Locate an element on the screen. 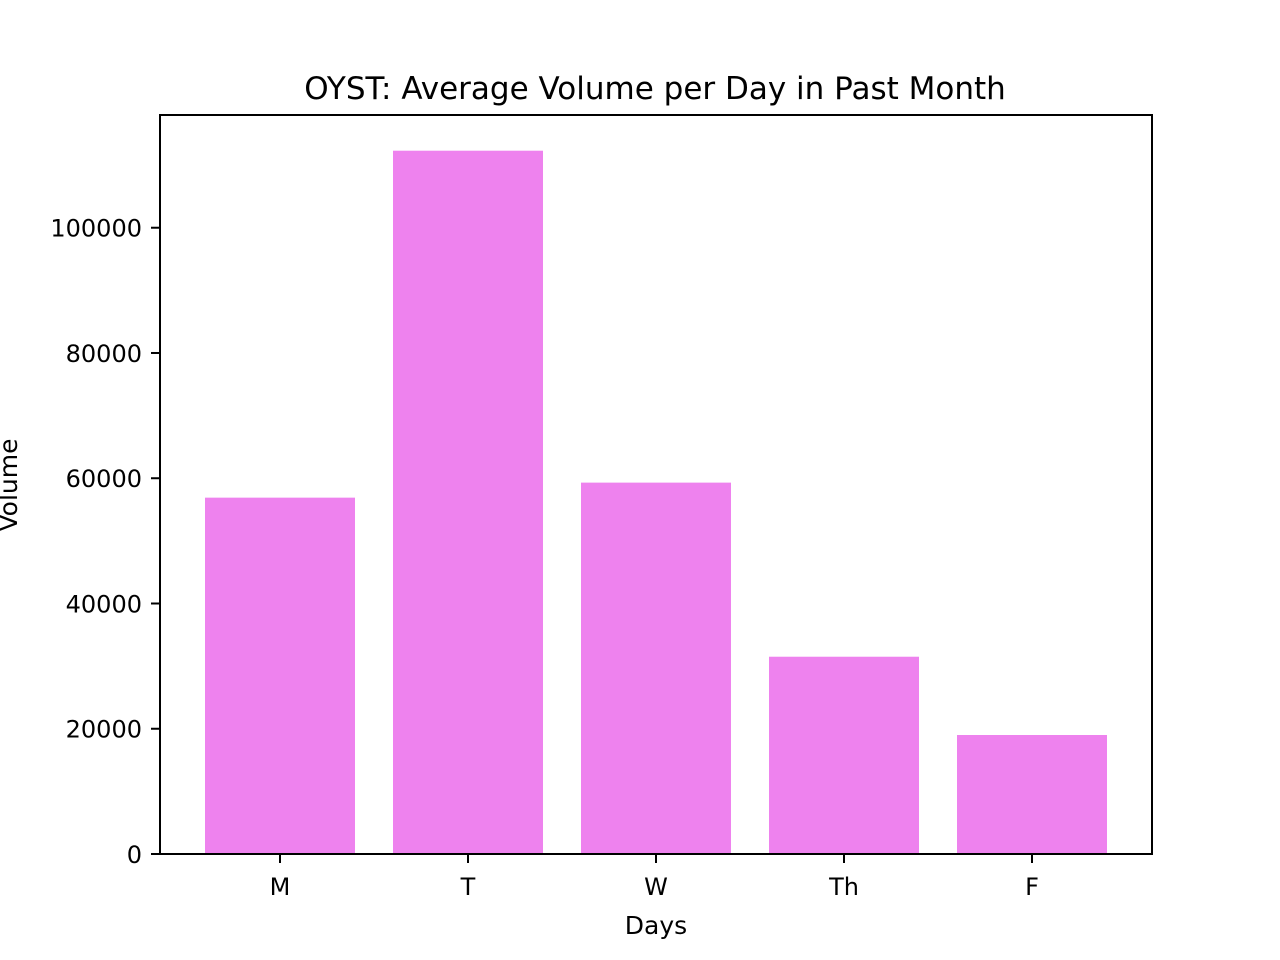 This screenshot has width=1280, height=960. x-tick-label: Th is located at coordinates (843, 887).